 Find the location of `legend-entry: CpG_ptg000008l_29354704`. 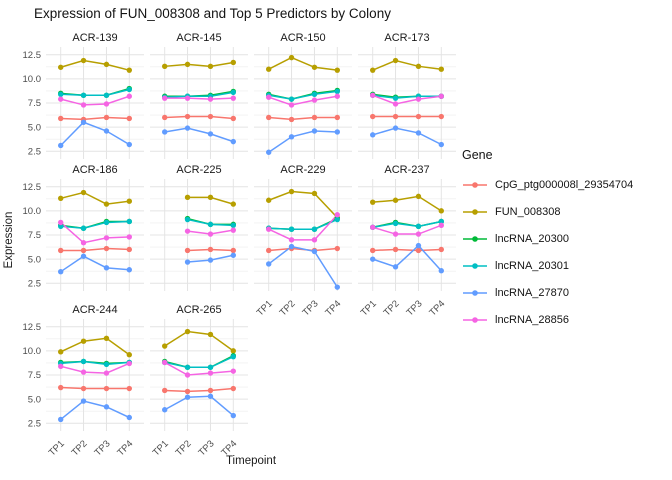

legend-entry: CpG_ptg000008l_29354704 is located at coordinates (547, 184).